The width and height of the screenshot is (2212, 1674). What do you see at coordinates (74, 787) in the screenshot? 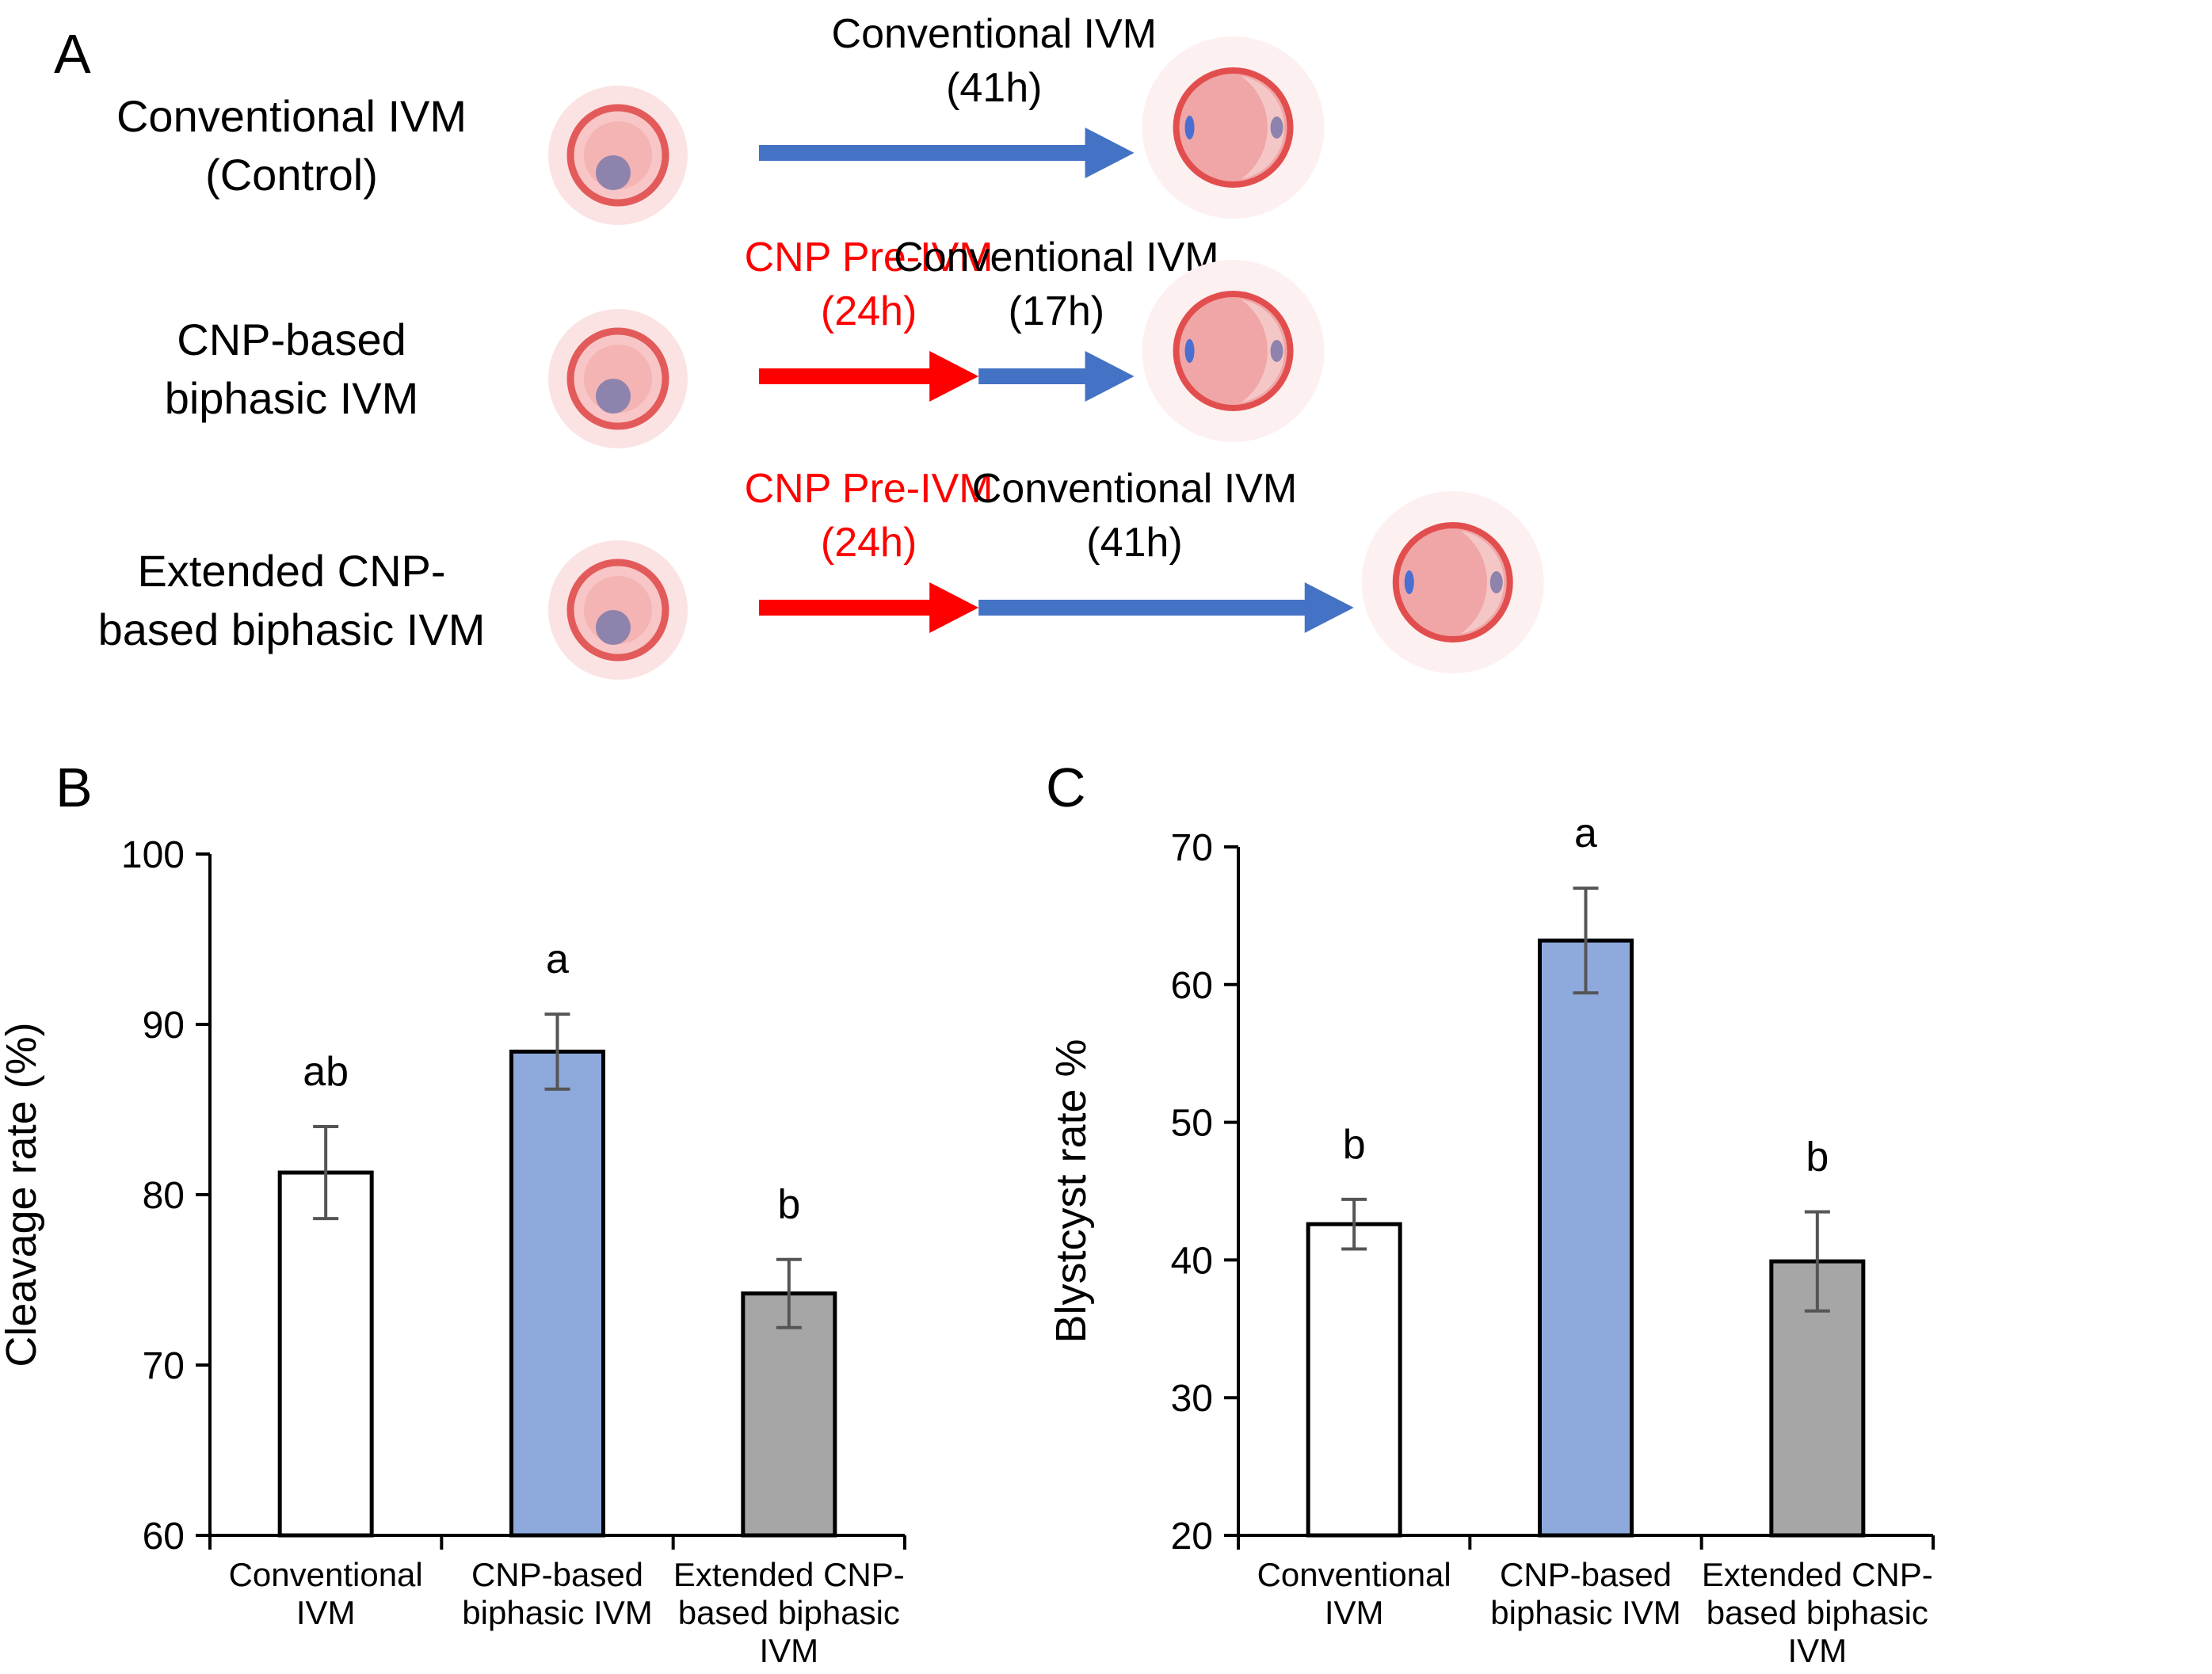
I see `panel-b-label: B` at bounding box center [74, 787].